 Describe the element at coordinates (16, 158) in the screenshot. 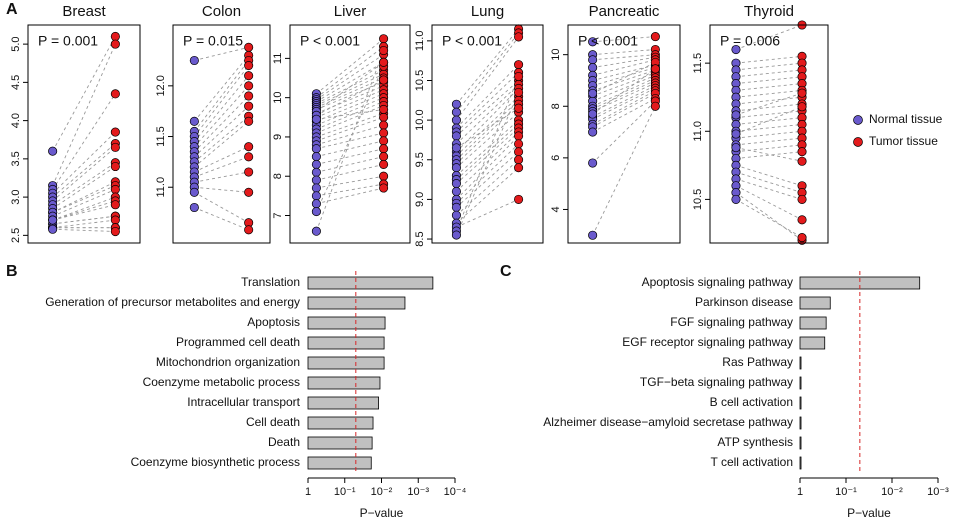

I see `y-tick-label: 3.5` at that location.